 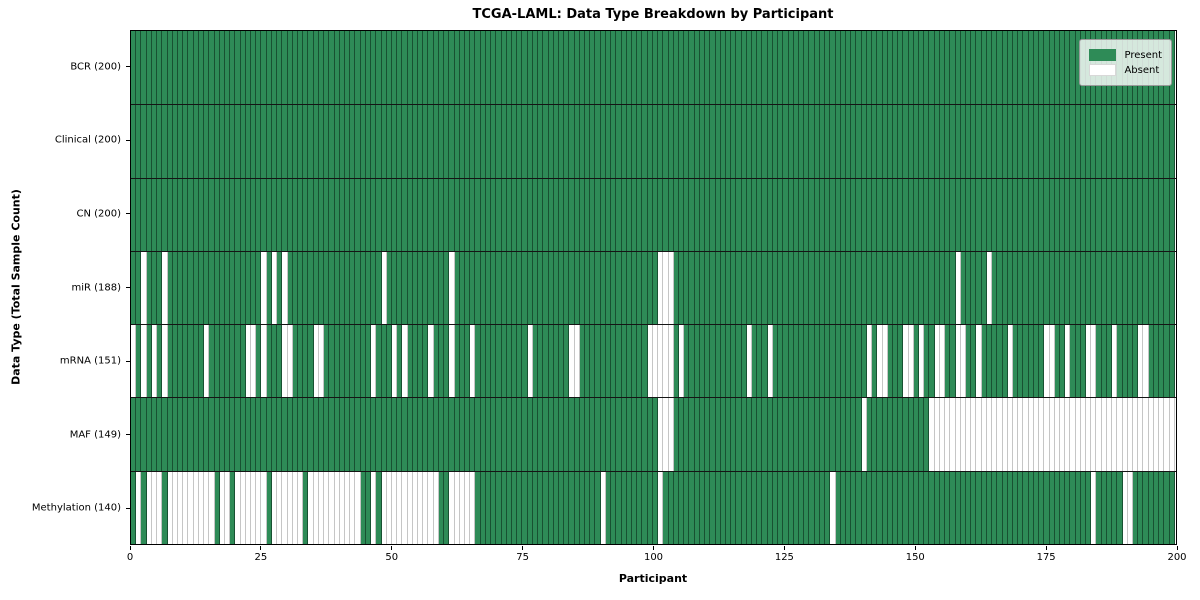 I want to click on x-tick-label: 150, so click(x=915, y=557).